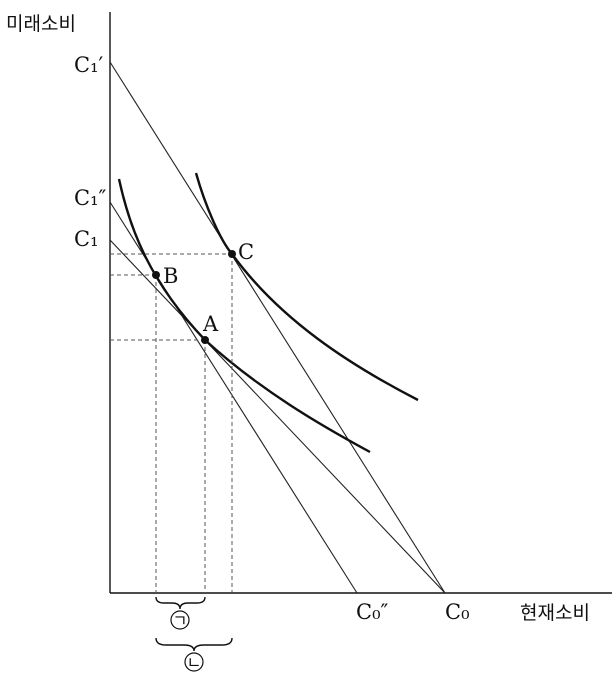 The width and height of the screenshot is (614, 680). Describe the element at coordinates (194, 644) in the screenshot. I see `bracket-second` at that location.